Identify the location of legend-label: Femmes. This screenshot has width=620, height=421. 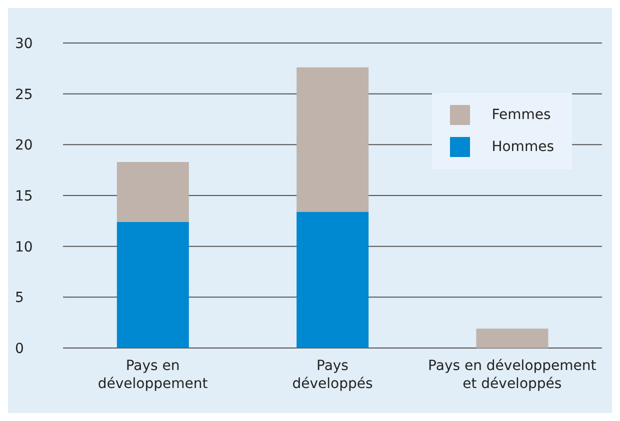
(521, 115).